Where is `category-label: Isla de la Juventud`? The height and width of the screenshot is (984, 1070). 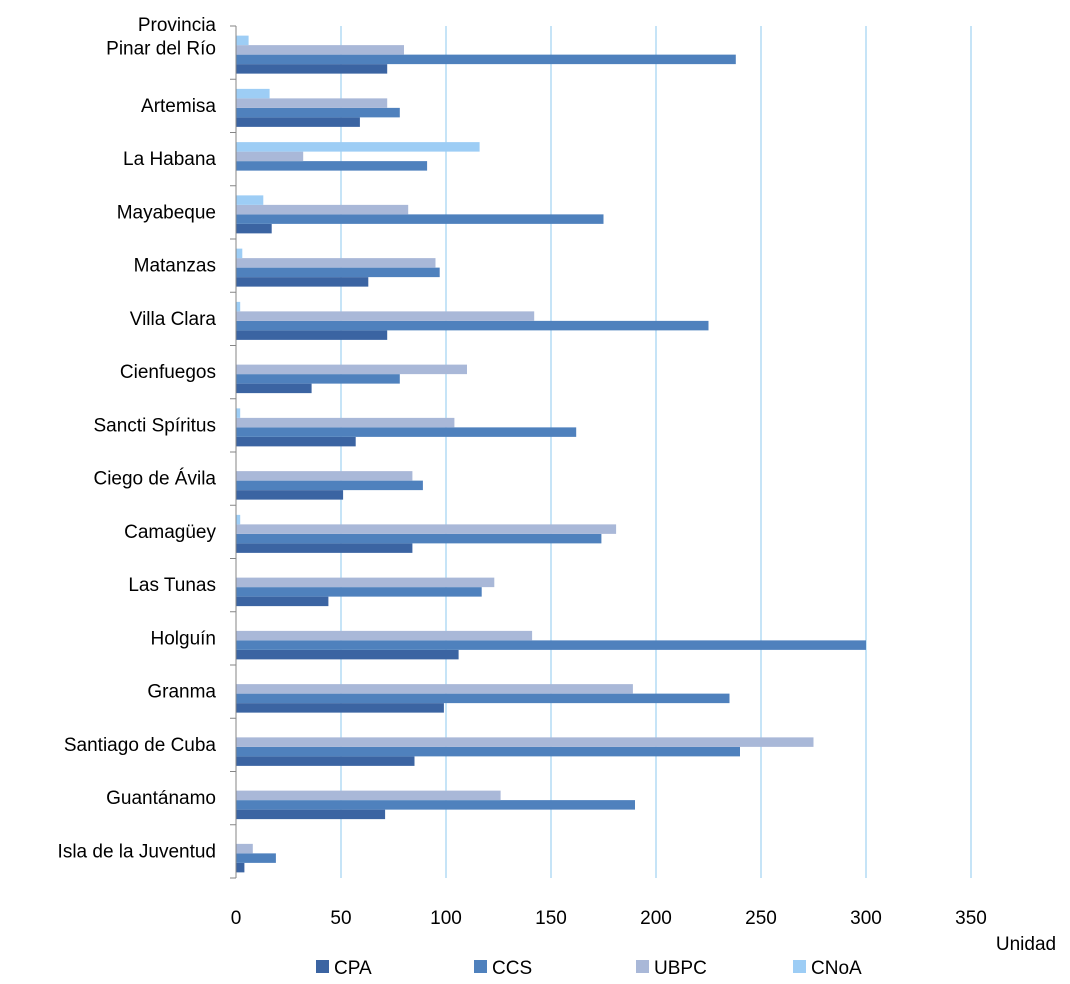
category-label: Isla de la Juventud is located at coordinates (137, 851).